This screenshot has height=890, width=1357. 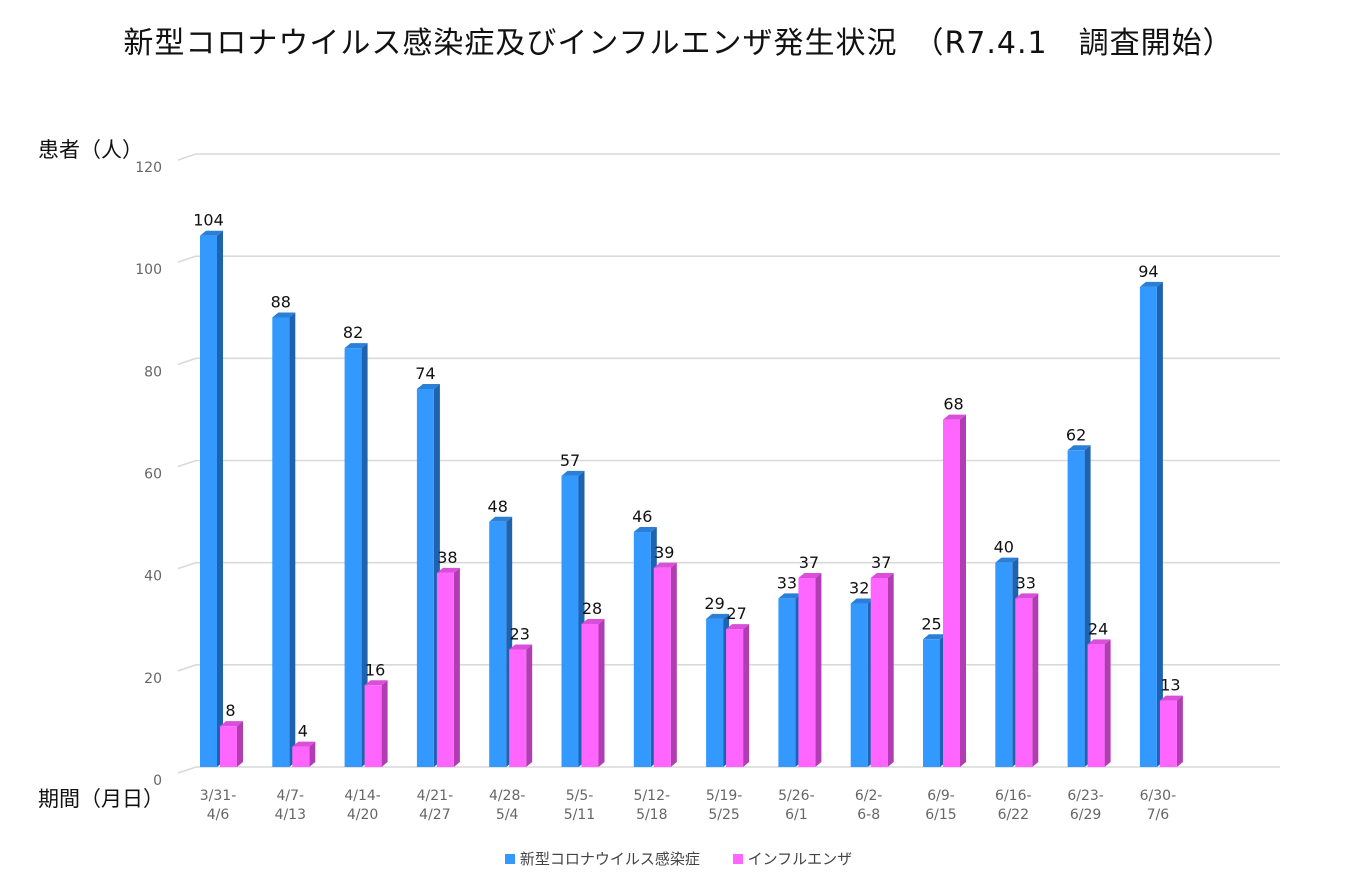 What do you see at coordinates (1013, 815) in the screenshot?
I see `x-tick-label: 6/22` at bounding box center [1013, 815].